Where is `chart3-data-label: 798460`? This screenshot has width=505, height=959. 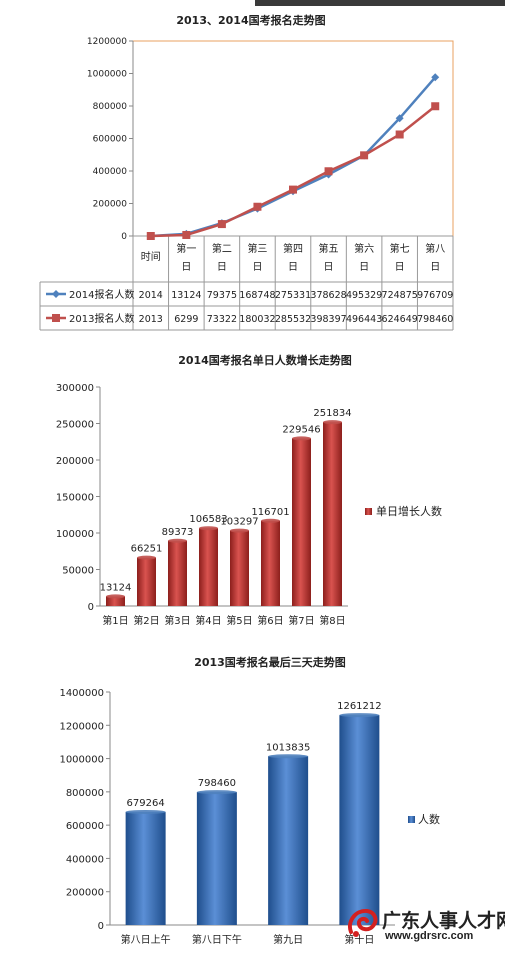 chart3-data-label: 798460 is located at coordinates (217, 783).